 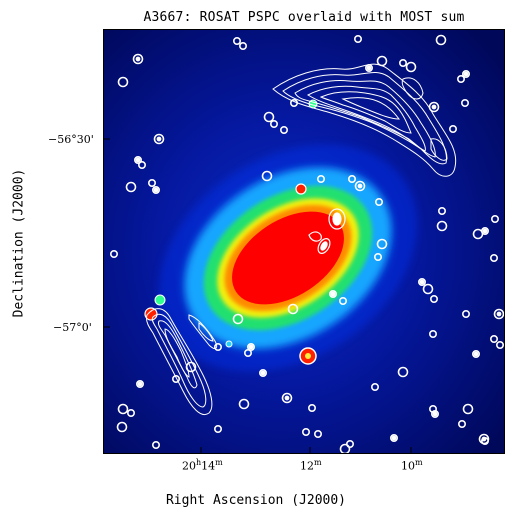 What do you see at coordinates (304, 17) in the screenshot?
I see `figure-title: A3667: ROSAT PSPC overlaid with MOST sum` at bounding box center [304, 17].